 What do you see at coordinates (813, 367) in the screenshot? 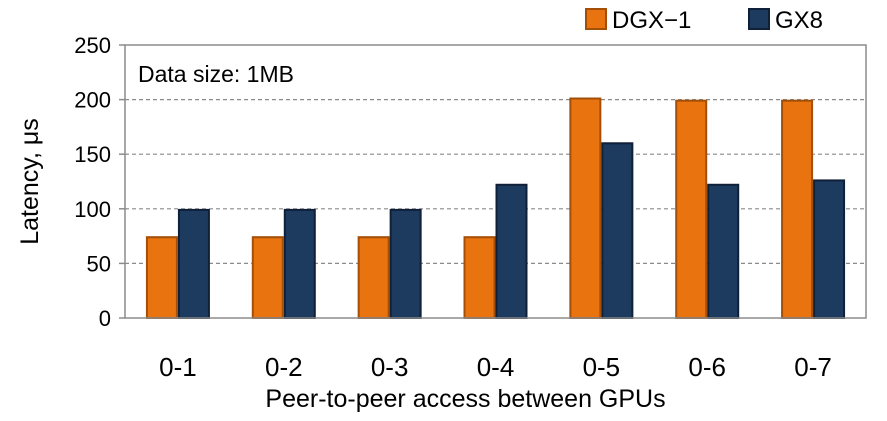
I see `x-tick-label: 0-7` at bounding box center [813, 367].